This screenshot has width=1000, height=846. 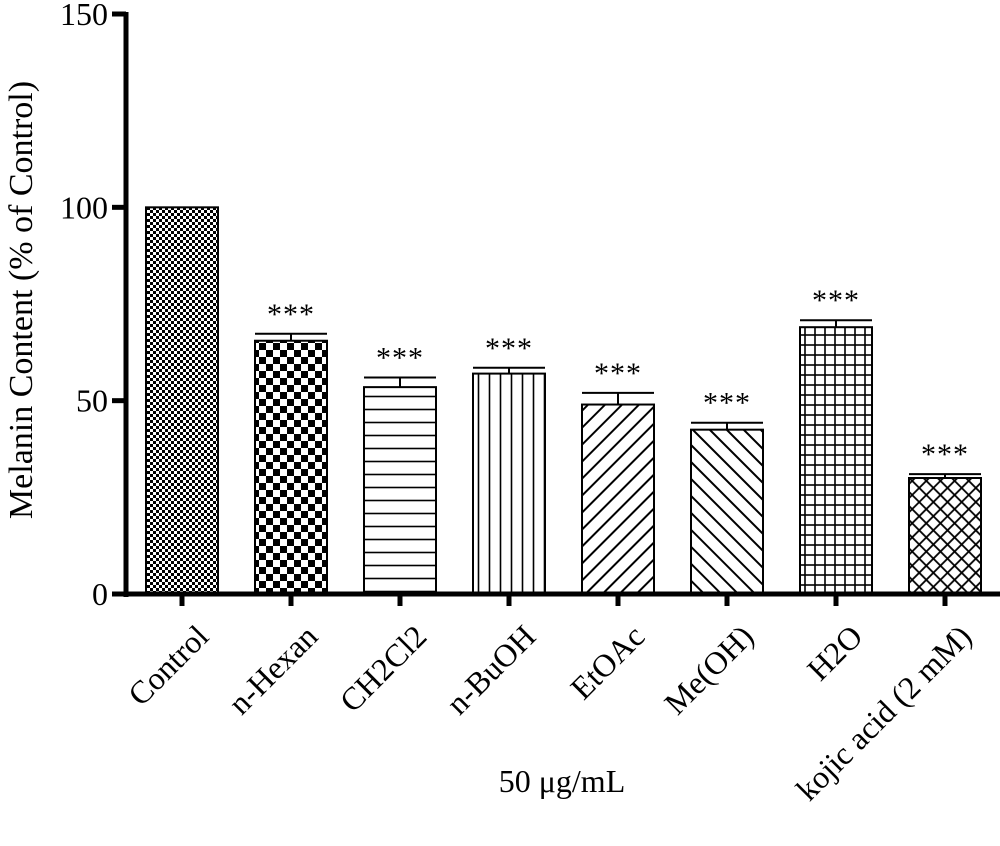 What do you see at coordinates (92, 401) in the screenshot?
I see `y-tick-label-1: 50` at bounding box center [92, 401].